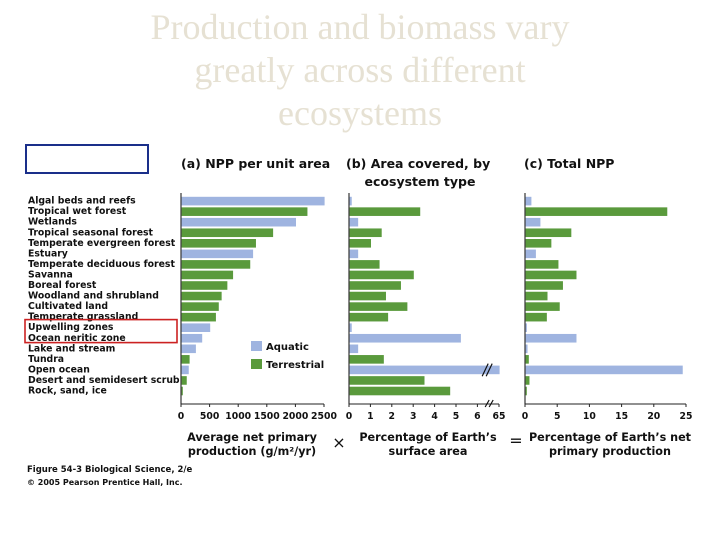  What do you see at coordinates (77, 211) in the screenshot?
I see `category-label-tropical-wet-forest: Tropical wet forest` at bounding box center [77, 211].